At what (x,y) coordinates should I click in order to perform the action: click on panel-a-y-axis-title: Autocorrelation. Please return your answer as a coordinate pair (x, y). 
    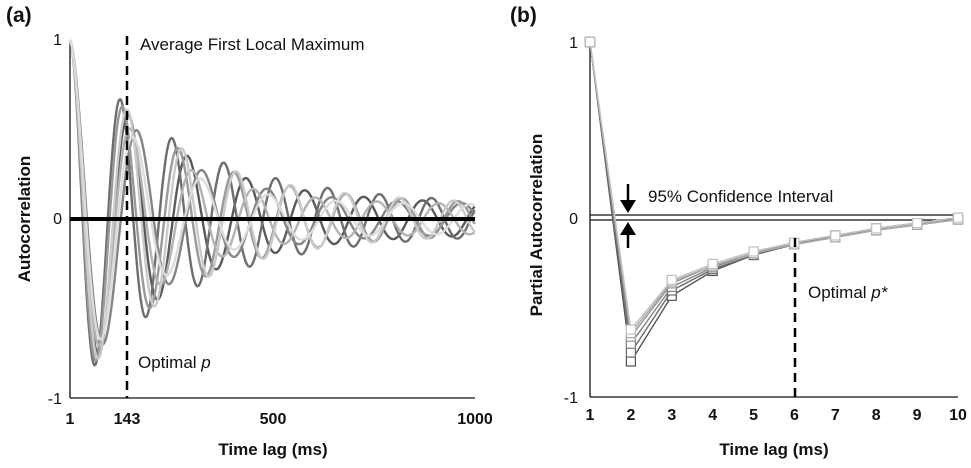
    Looking at the image, I should click on (24, 219).